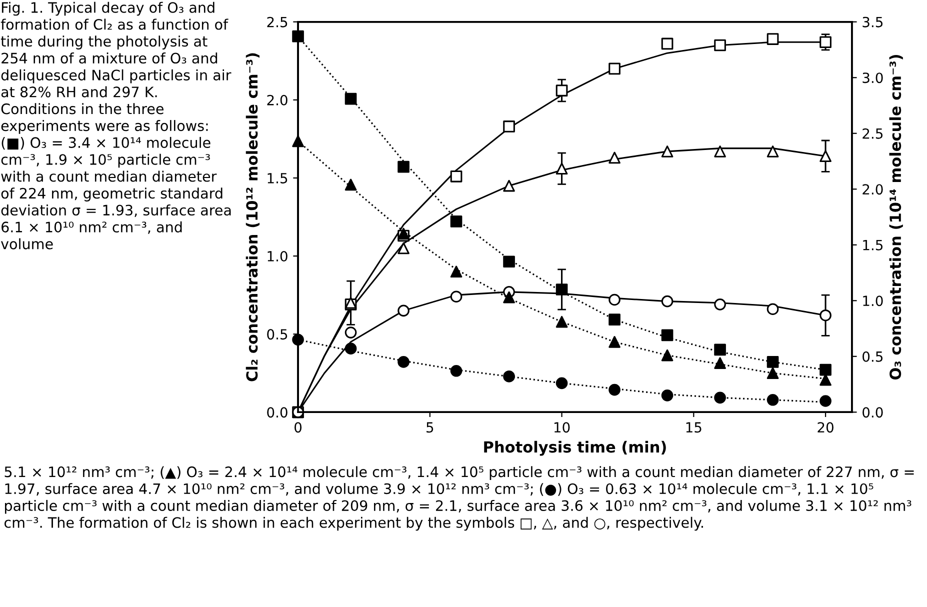  I want to click on y2-tick-label: 1.5, so click(873, 245).